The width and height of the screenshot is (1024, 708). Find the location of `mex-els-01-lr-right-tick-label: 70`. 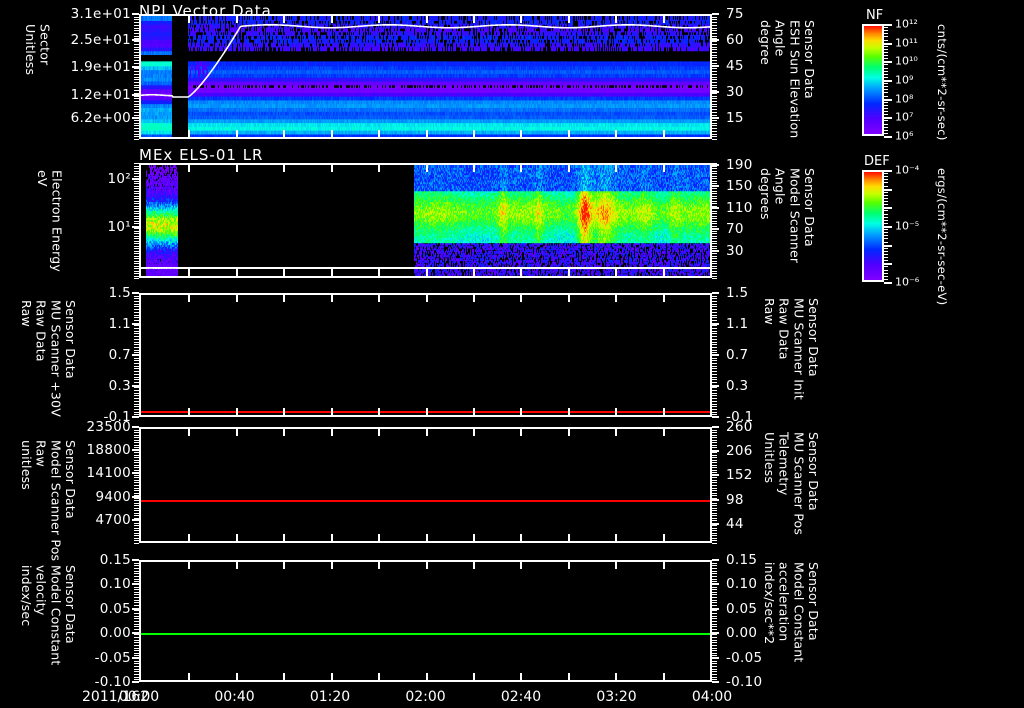

mex-els-01-lr-right-tick-label: 70 is located at coordinates (735, 229).